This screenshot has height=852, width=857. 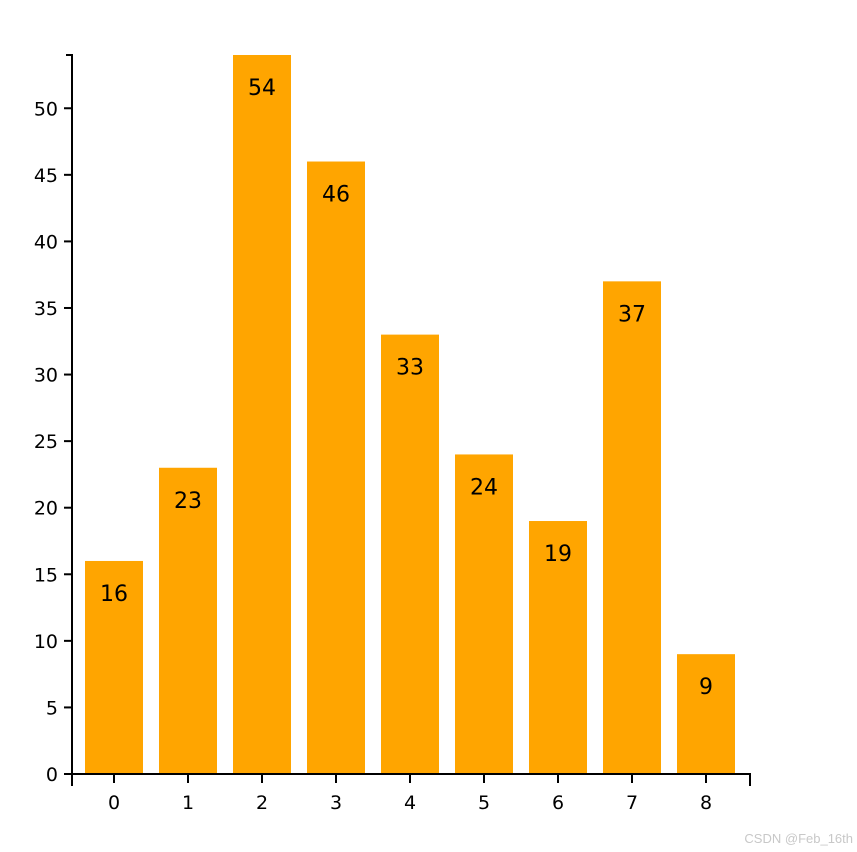 I want to click on y-tick-label: 30, so click(x=46, y=376).